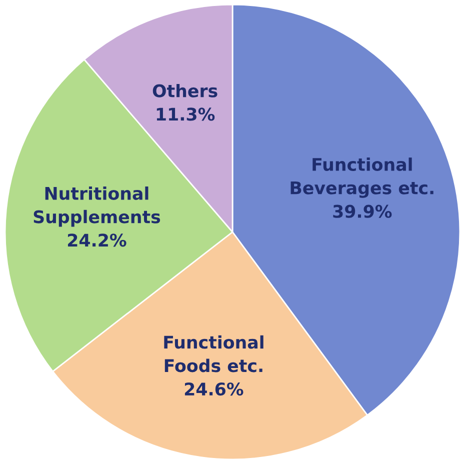 This screenshot has height=464, width=465. Describe the element at coordinates (185, 91) in the screenshot. I see `slice-label: Others` at that location.